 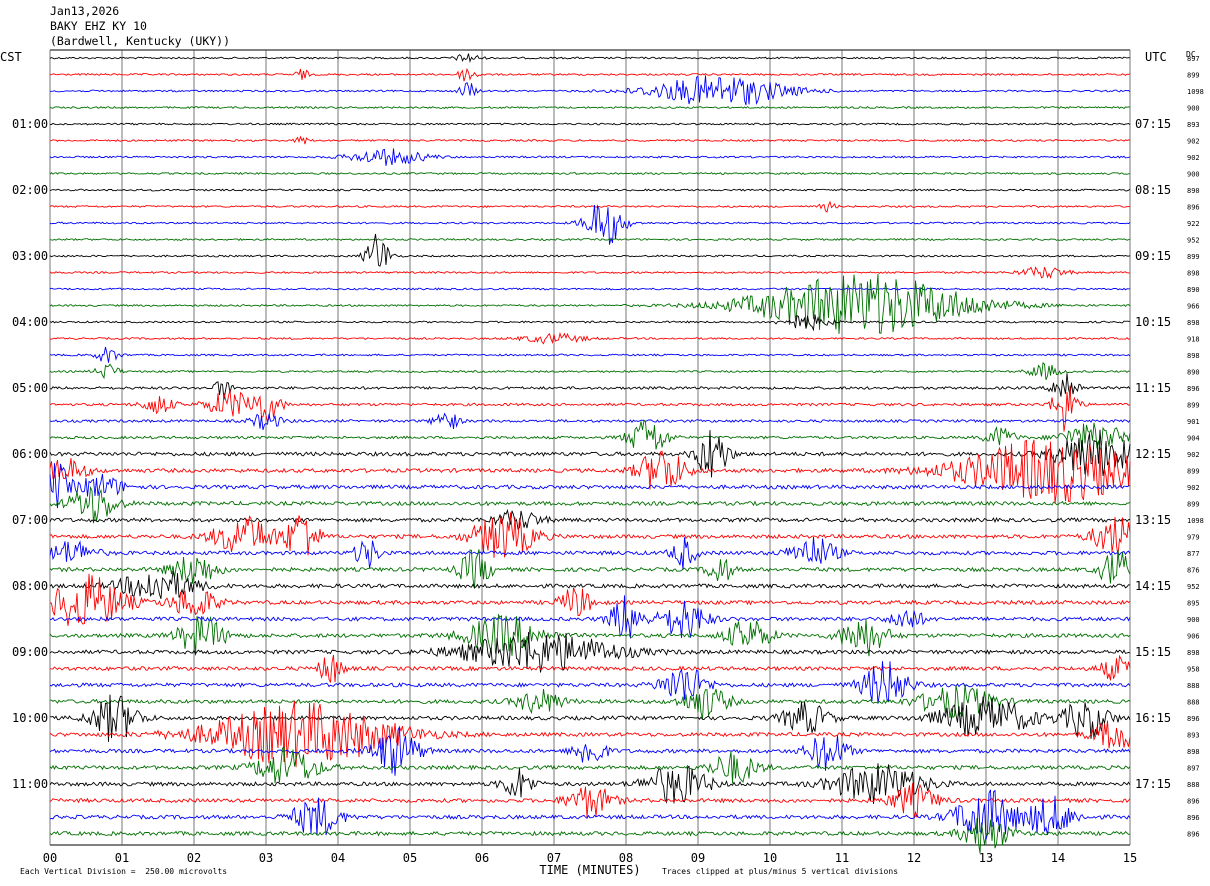 What do you see at coordinates (1153, 784) in the screenshot?
I see `utc-hour-label: 17:15` at bounding box center [1153, 784].